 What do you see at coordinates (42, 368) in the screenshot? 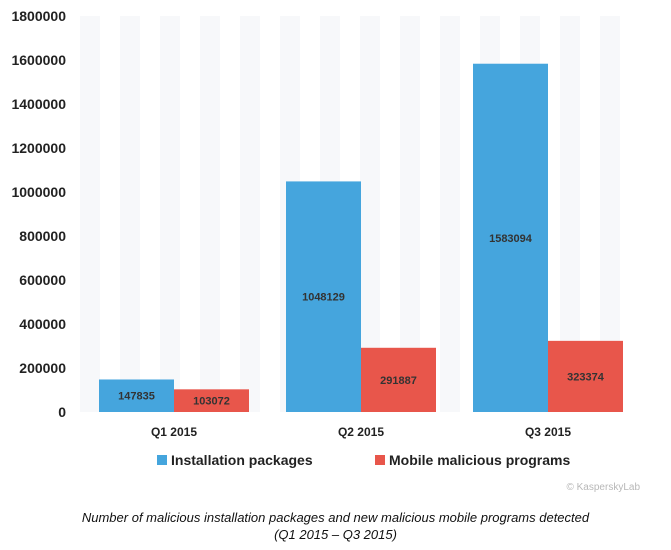
I see `y-tick-label: 200000` at bounding box center [42, 368].